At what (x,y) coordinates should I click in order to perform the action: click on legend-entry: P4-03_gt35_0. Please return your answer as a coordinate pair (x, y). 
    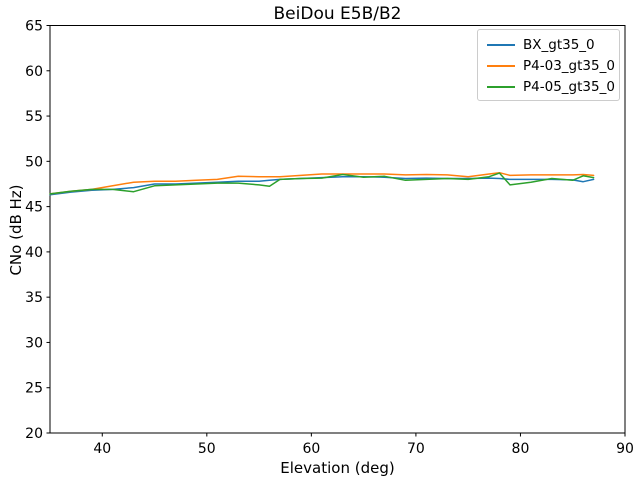
    Looking at the image, I should click on (553, 65).